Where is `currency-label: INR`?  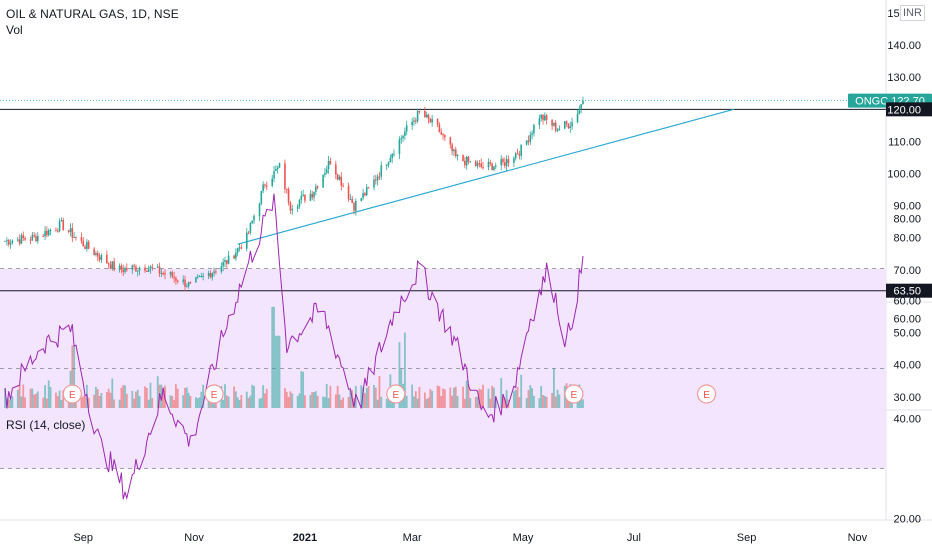
currency-label: INR is located at coordinates (912, 13).